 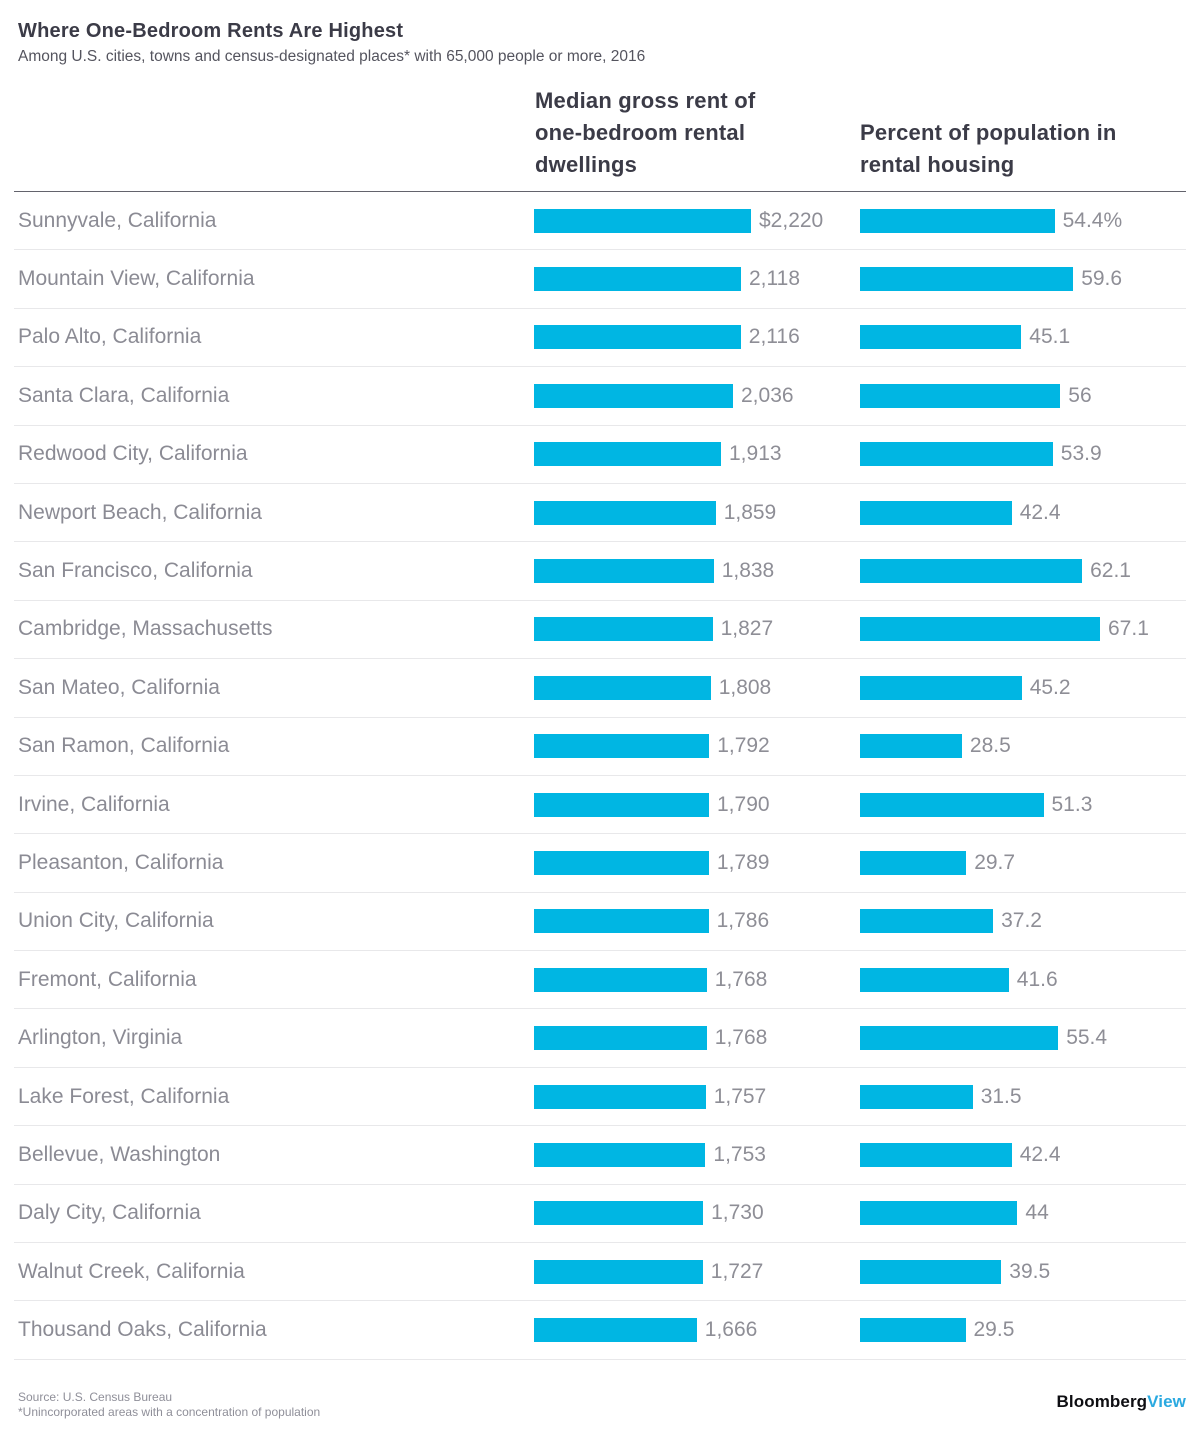 I want to click on percent-value: 59.6, so click(x=1102, y=279).